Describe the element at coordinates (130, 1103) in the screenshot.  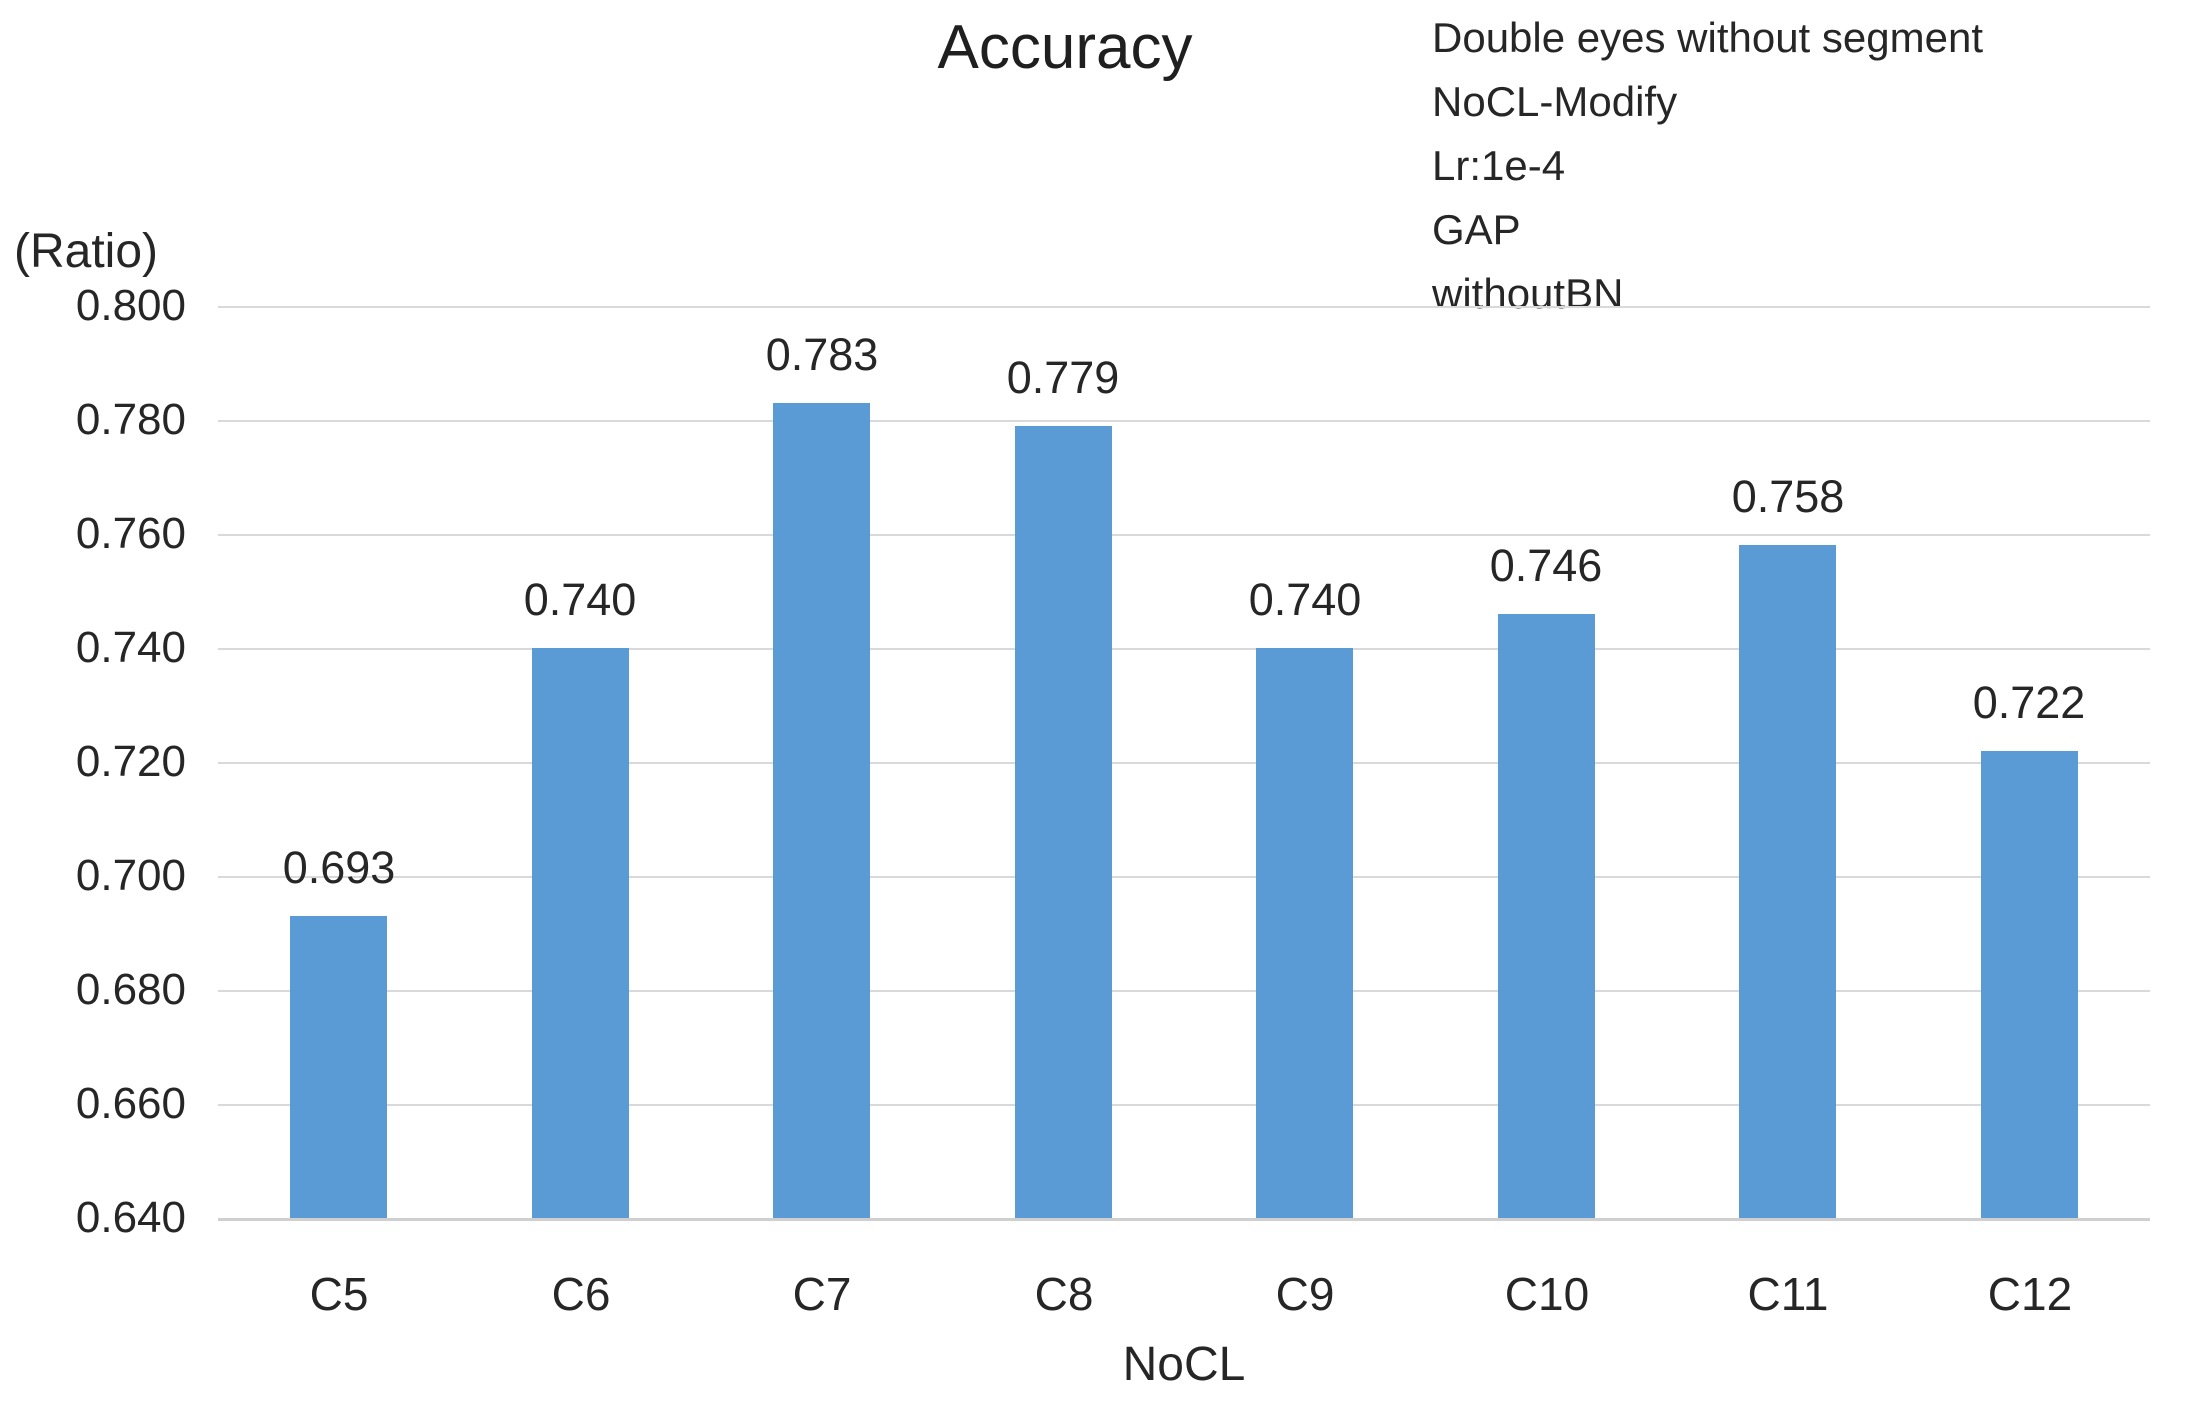
I see `y-tick-label: 0.660` at that location.